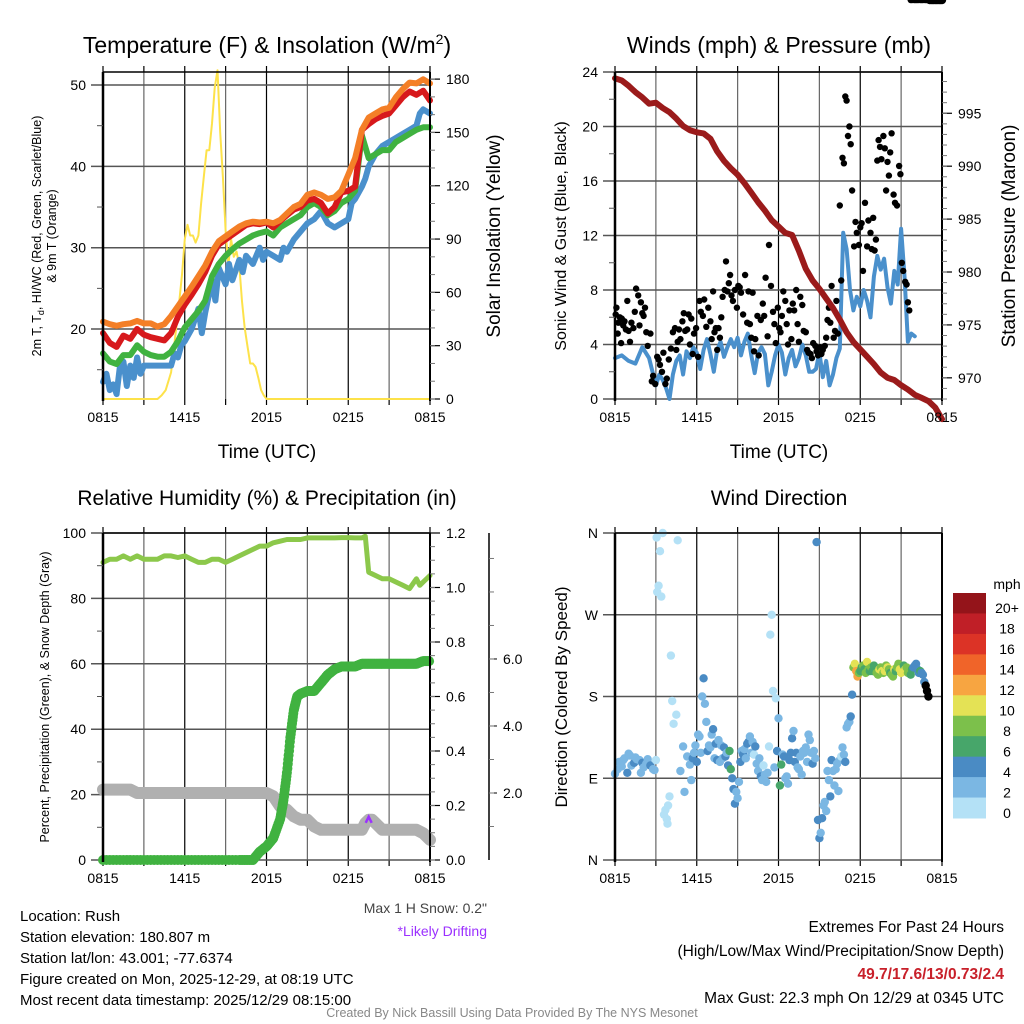 This screenshot has width=1024, height=1024. What do you see at coordinates (1007, 649) in the screenshot?
I see `colorbar-label: 16` at bounding box center [1007, 649].